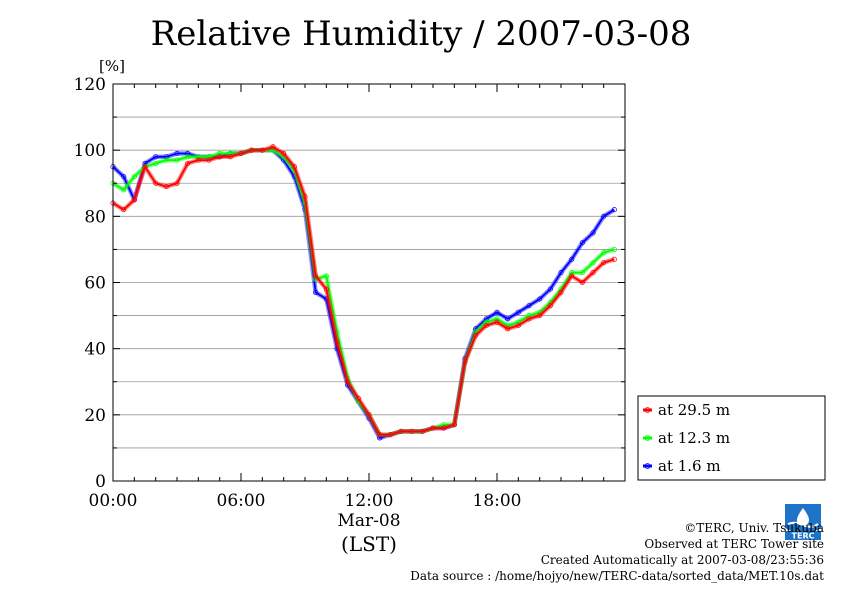 The height and width of the screenshot is (595, 842). Describe the element at coordinates (90, 151) in the screenshot. I see `y-tick-label: 100` at that location.